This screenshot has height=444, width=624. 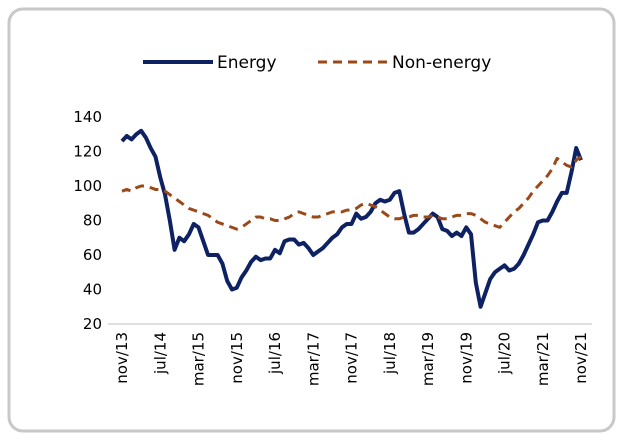 What do you see at coordinates (581, 358) in the screenshot?
I see `x-tick-label: nov/21` at bounding box center [581, 358].